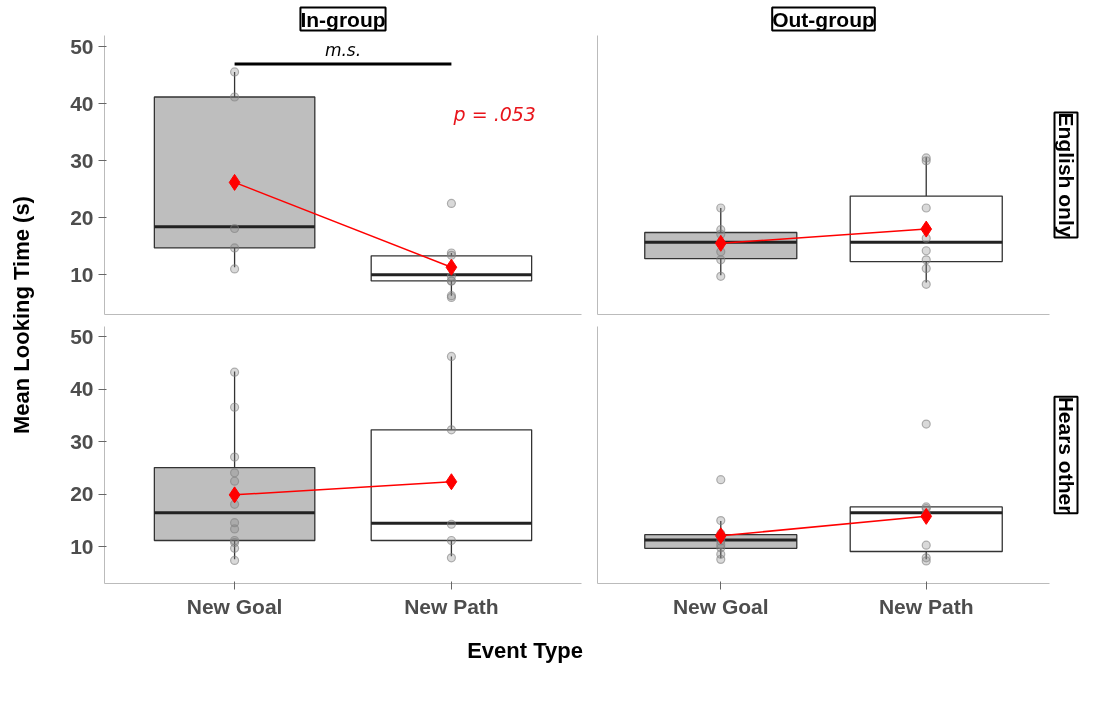  I want to click on y2-axis-title: Hears other, so click(1066, 455).